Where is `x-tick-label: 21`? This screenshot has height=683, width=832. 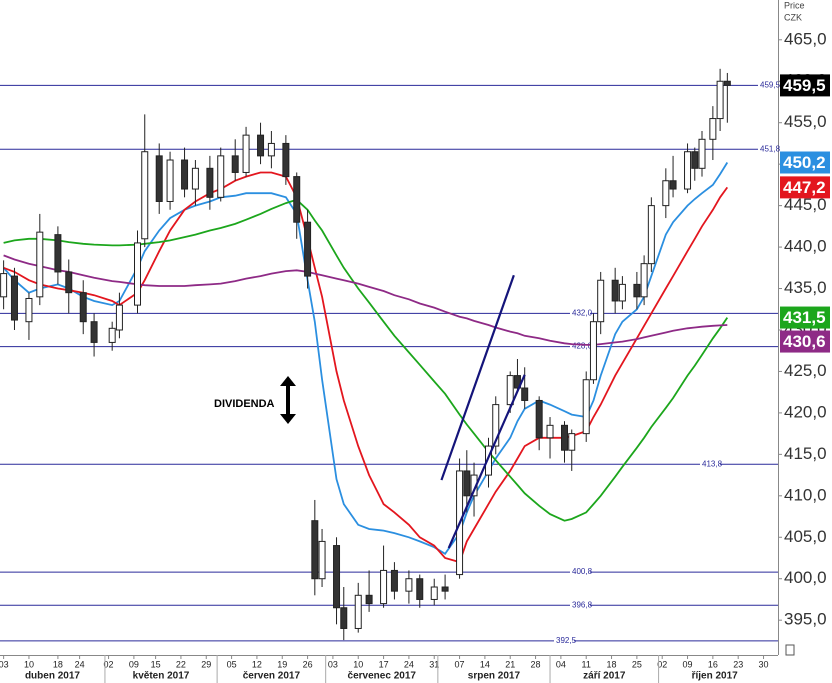
x-tick-label: 21 is located at coordinates (510, 664).